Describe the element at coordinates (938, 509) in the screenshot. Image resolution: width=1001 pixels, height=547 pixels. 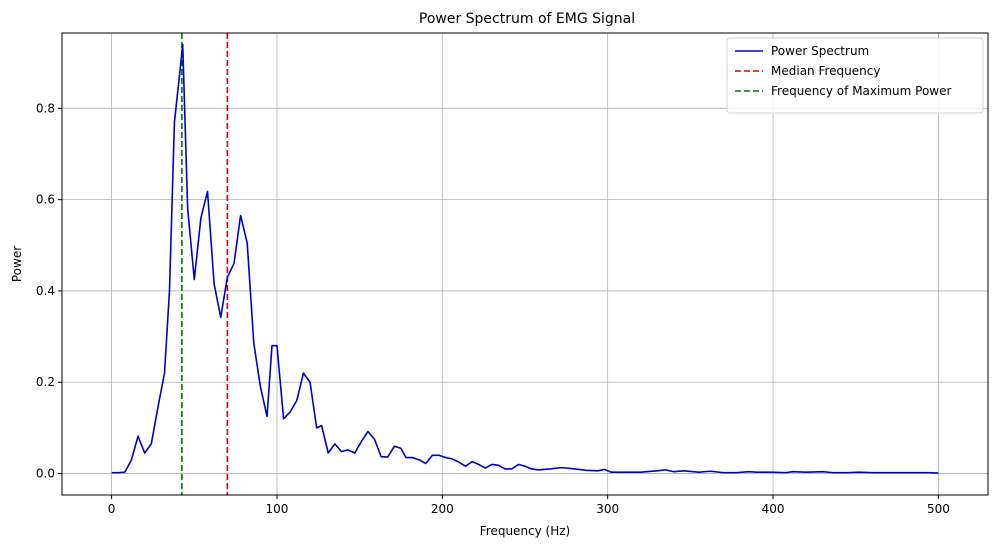
I see `x-tick-label: 500` at that location.